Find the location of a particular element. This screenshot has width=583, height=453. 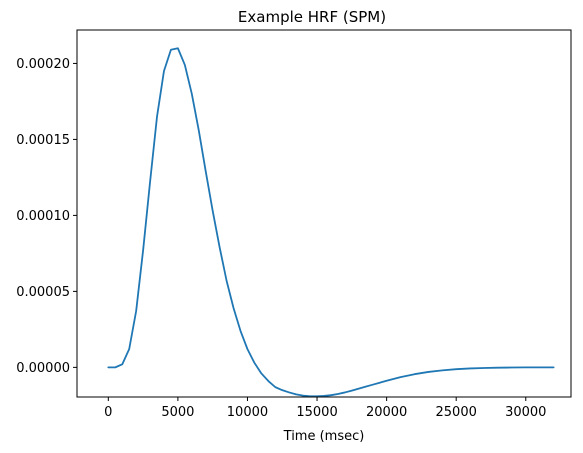

y-tick-label: 0.00010 is located at coordinates (43, 216).